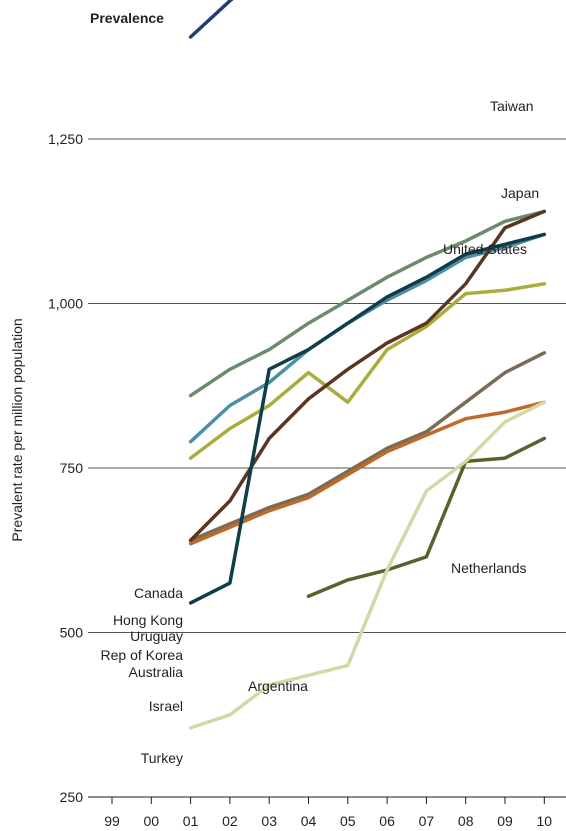 Image resolution: width=566 pixels, height=831 pixels. I want to click on series-label-canada: Canada, so click(158, 593).